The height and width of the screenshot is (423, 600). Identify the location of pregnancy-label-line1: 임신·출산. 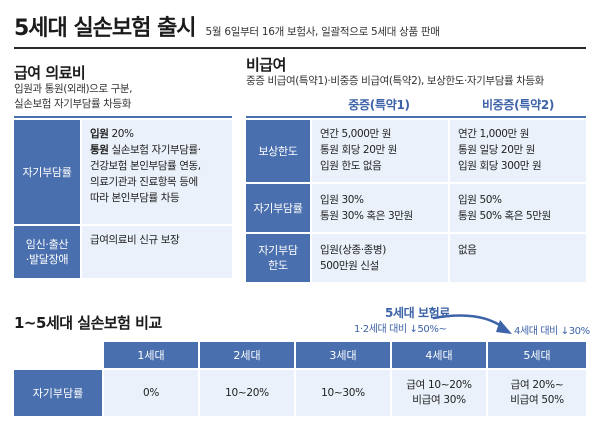
(47, 244).